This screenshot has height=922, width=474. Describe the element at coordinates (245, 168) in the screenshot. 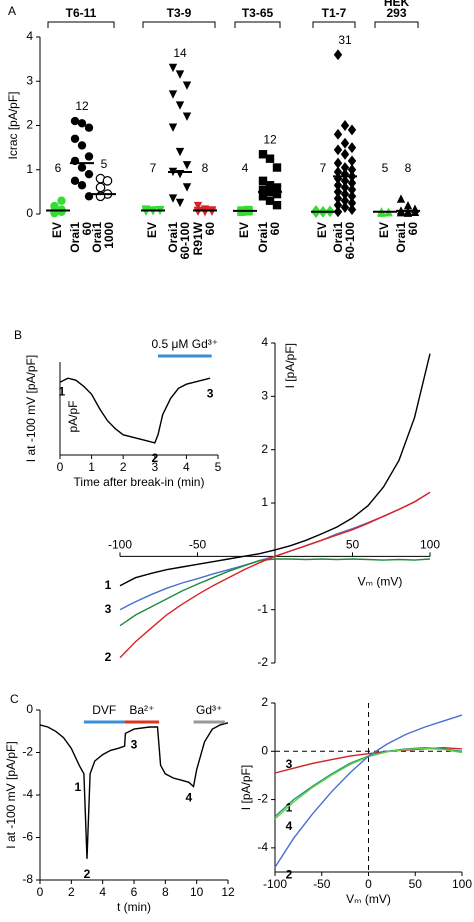

I see `n-label: 4` at that location.